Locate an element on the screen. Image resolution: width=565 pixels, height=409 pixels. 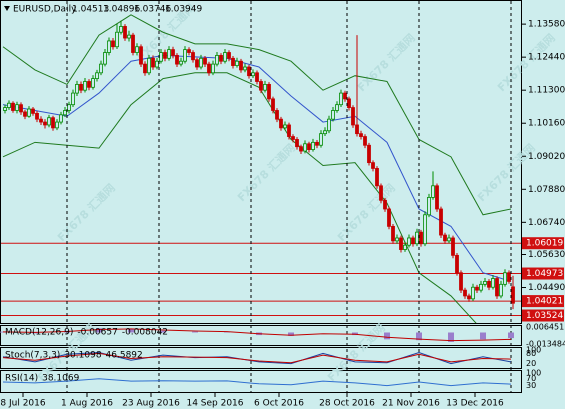
y-tick-label: 1.04490 is located at coordinates (546, 288).